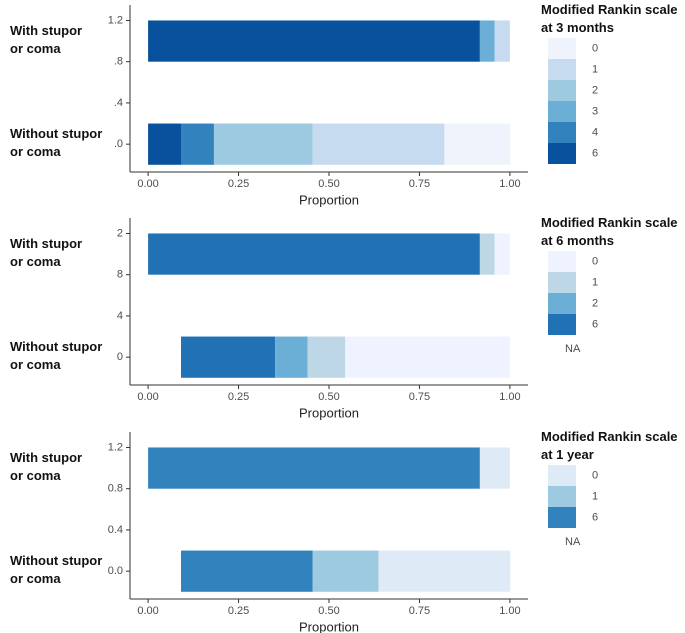 Image resolution: width=685 pixels, height=633 pixels. What do you see at coordinates (118, 103) in the screenshot?
I see `y-tick-label: .4` at bounding box center [118, 103].